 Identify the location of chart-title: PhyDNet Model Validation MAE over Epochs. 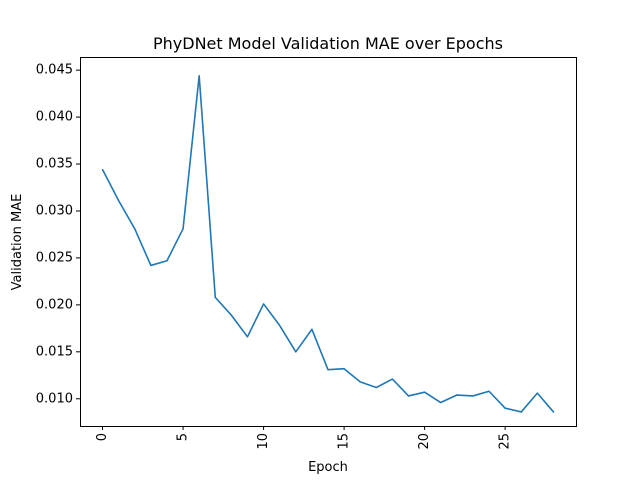
(328, 43).